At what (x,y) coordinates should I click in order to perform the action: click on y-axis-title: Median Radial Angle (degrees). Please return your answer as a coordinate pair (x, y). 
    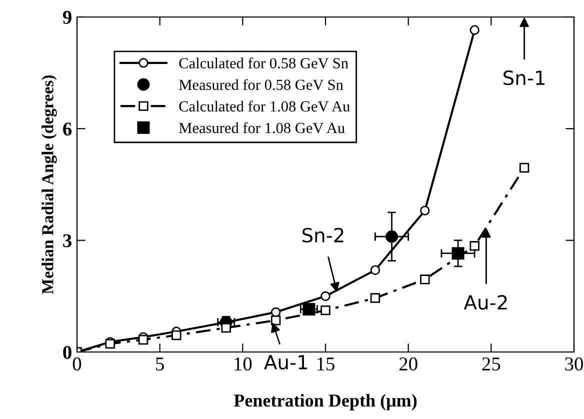
    Looking at the image, I should click on (49, 184).